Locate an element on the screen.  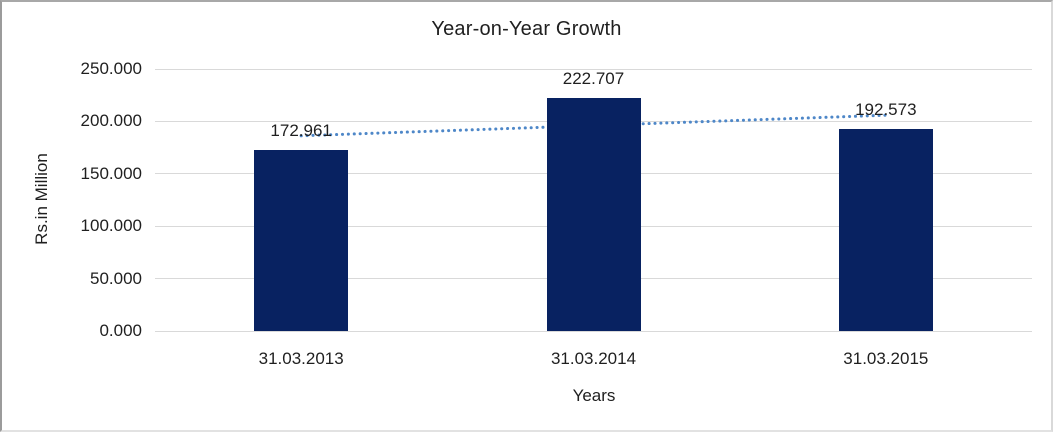
y-tick-label: 250.000 is located at coordinates (111, 68).